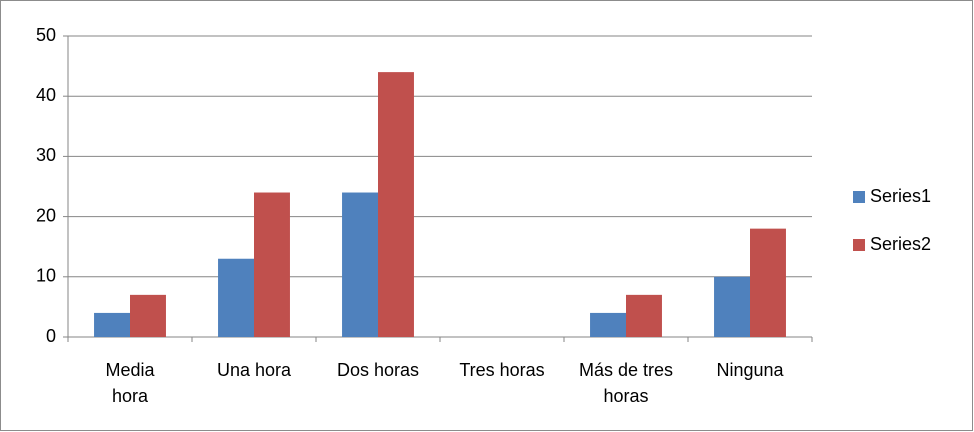 Image resolution: width=974 pixels, height=432 pixels. Describe the element at coordinates (46, 215) in the screenshot. I see `y-tick-label: 20` at that location.